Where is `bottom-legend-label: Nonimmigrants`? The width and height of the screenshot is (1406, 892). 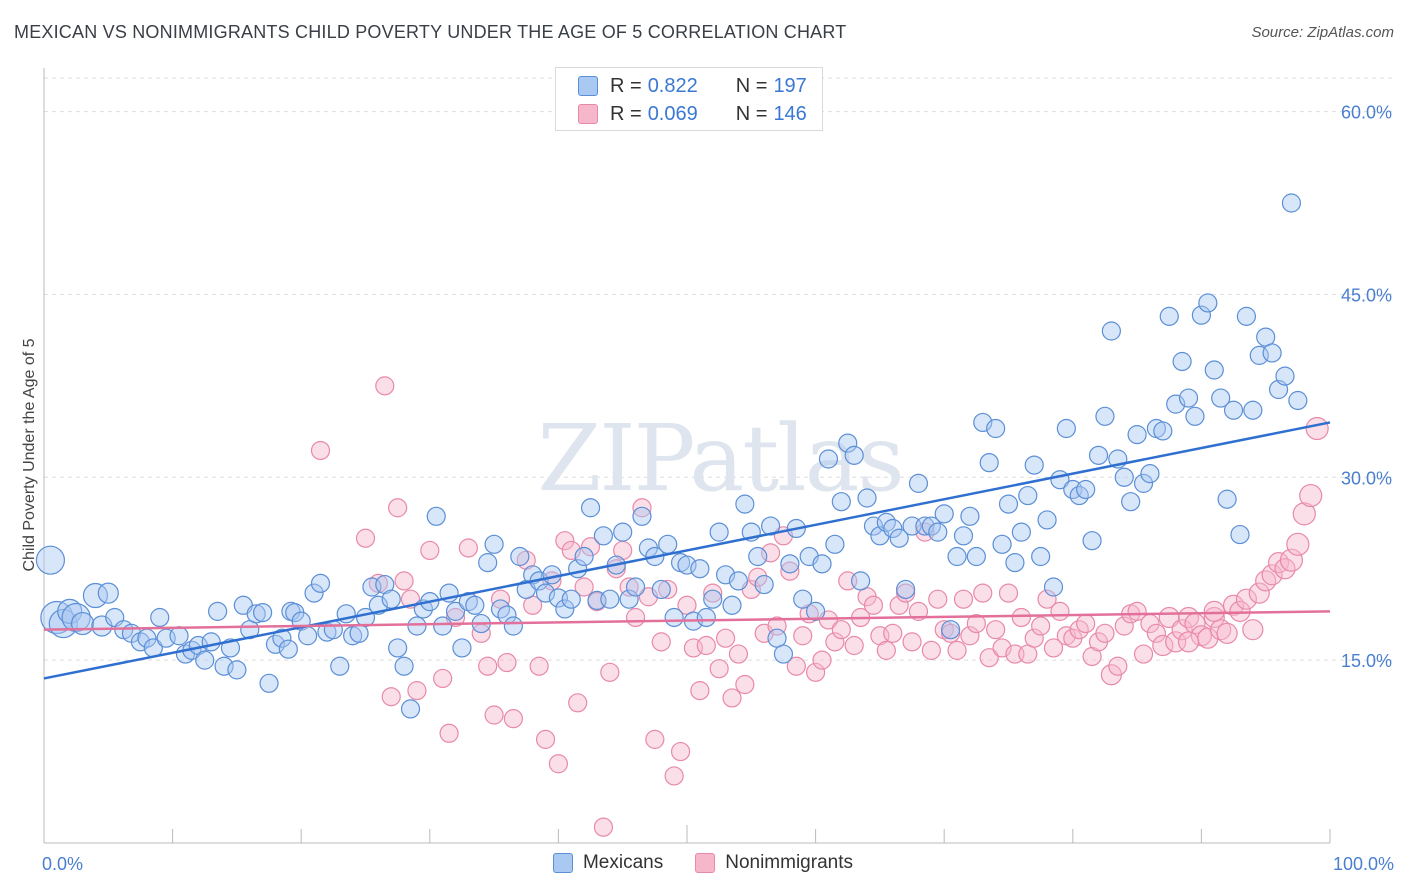 bottom-legend-label: Nonimmigrants is located at coordinates (789, 862).